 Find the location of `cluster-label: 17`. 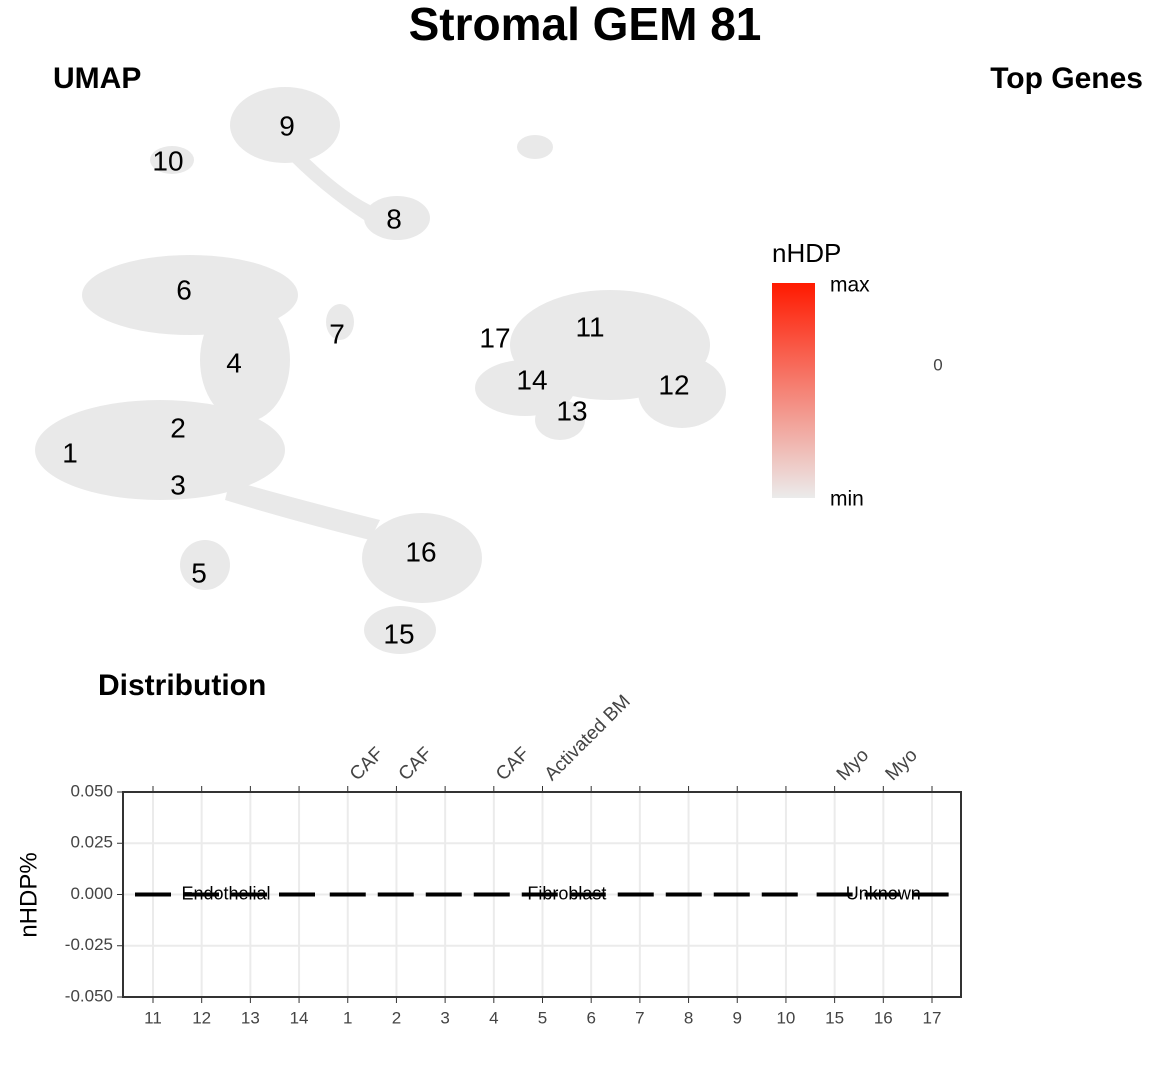

cluster-label: 17 is located at coordinates (494, 337).